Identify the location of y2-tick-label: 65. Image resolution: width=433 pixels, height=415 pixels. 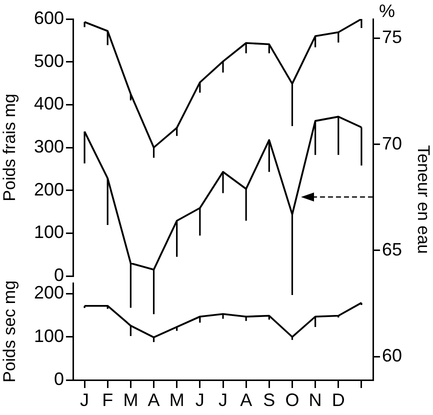
(392, 249).